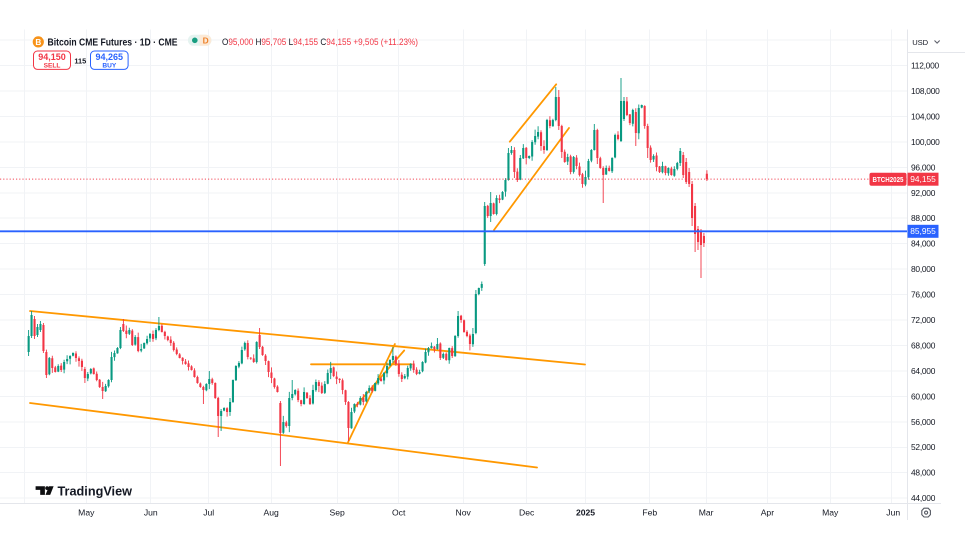  I want to click on svg-text: USD, so click(920, 42).